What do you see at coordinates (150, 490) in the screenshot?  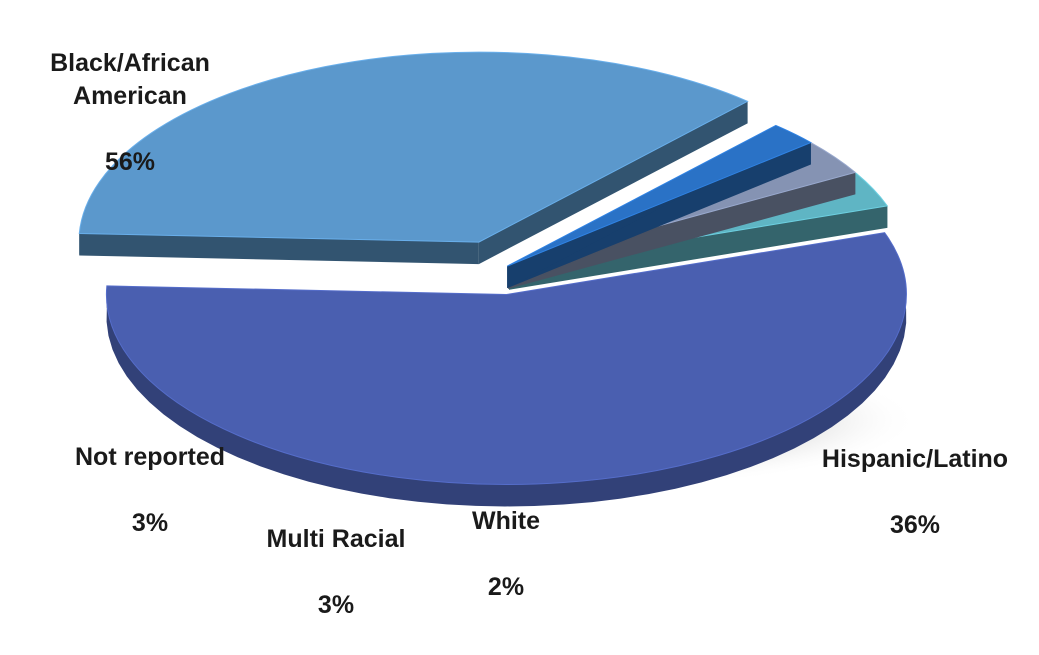 I see `slice-label-not-reported: Not reported 3%` at bounding box center [150, 490].